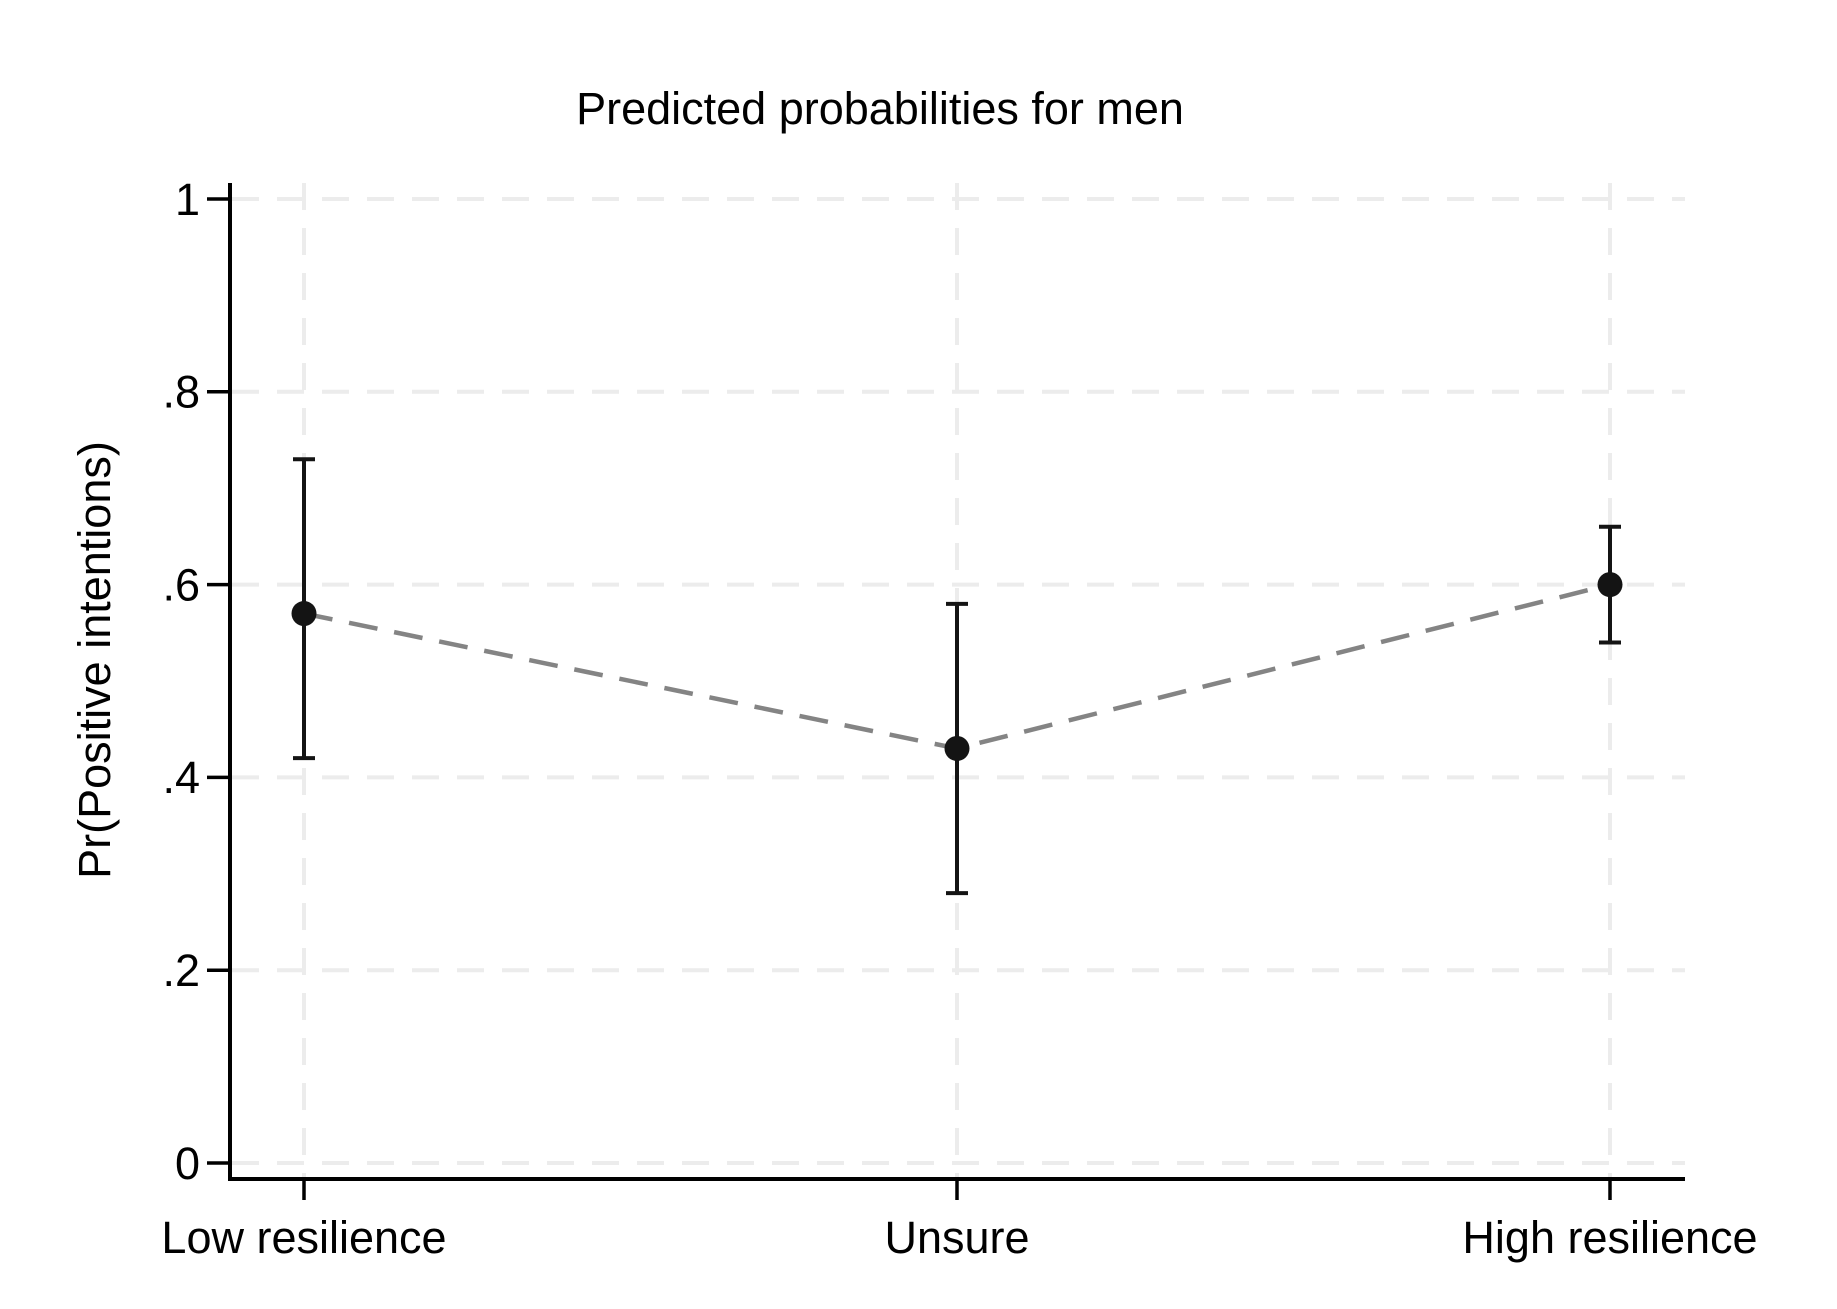  I want to click on y-tick-label: 0, so click(187, 1163).